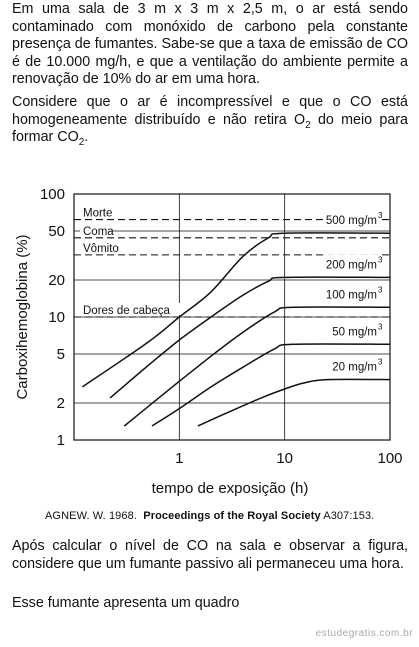  Describe the element at coordinates (56, 280) in the screenshot. I see `y-tick-label: 20` at that location.